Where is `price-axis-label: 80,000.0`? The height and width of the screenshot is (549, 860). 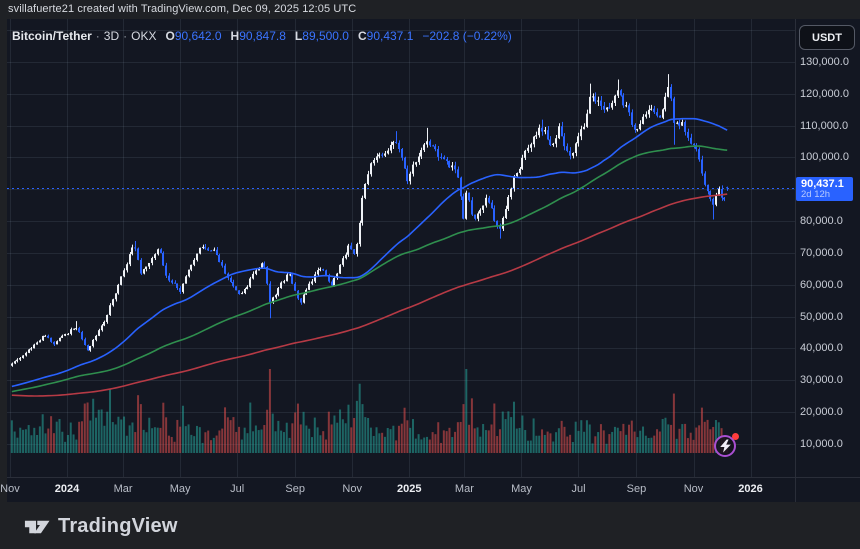
price-axis-label: 80,000.0 is located at coordinates (821, 221).